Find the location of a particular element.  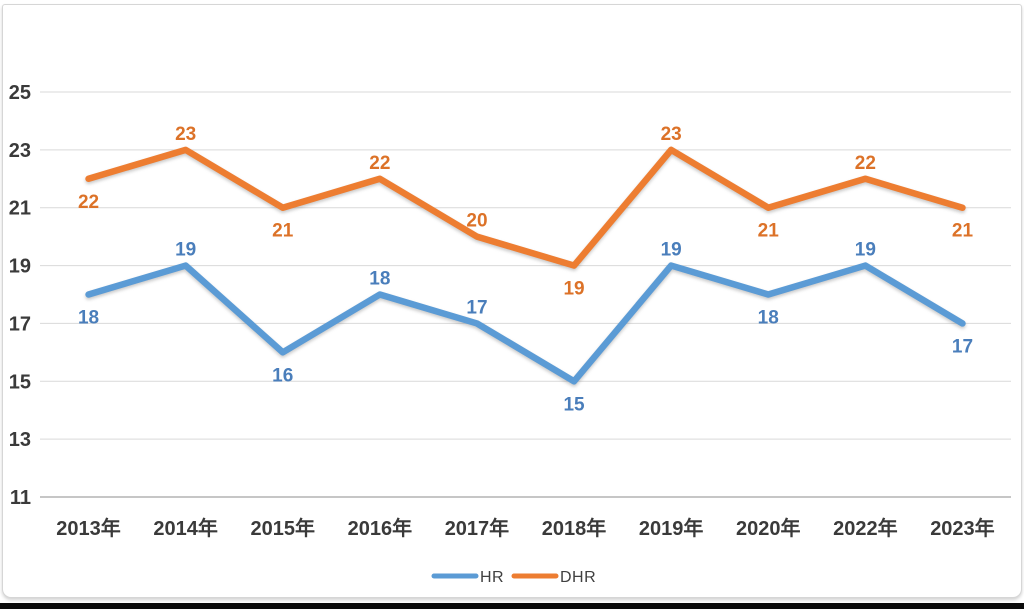

legend-label-dhr: DHR is located at coordinates (578, 577).